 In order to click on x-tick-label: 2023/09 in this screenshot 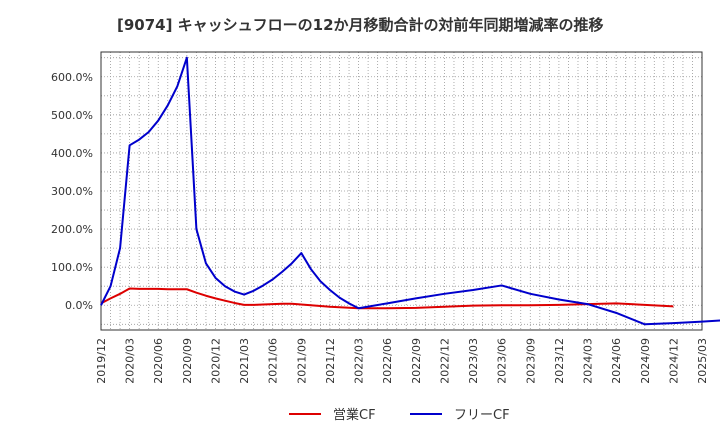, I will do `click(530, 361)`.